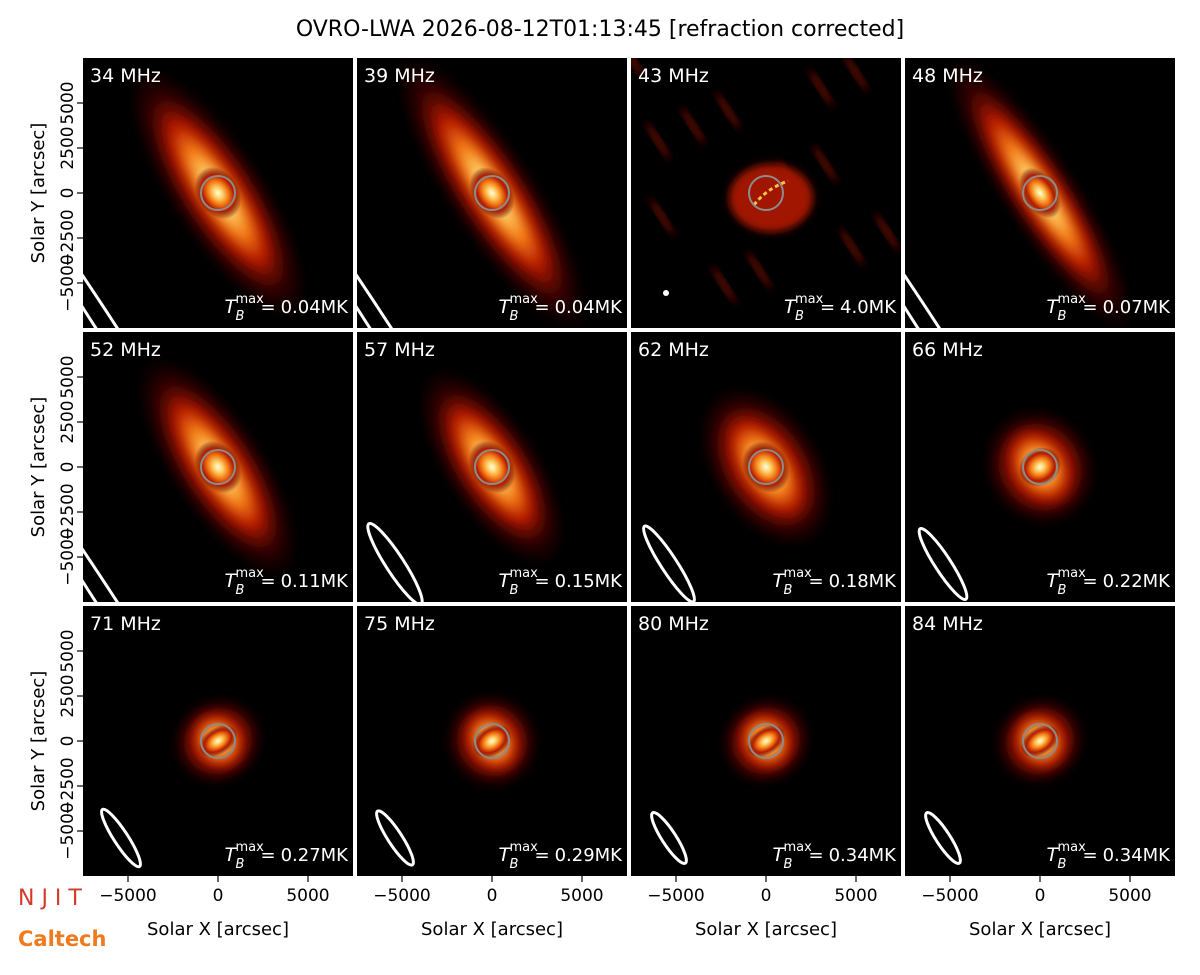  What do you see at coordinates (68, 238) in the screenshot?
I see `y-tick-label: −2500` at bounding box center [68, 238].